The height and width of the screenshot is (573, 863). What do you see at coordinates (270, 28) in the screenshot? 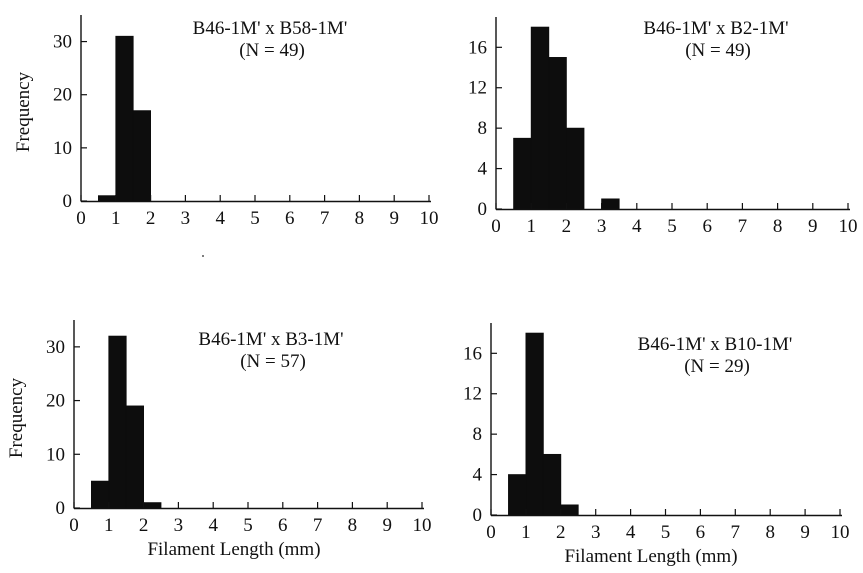
I see `panel-title: B46-1M' x B58-1M'` at bounding box center [270, 28].